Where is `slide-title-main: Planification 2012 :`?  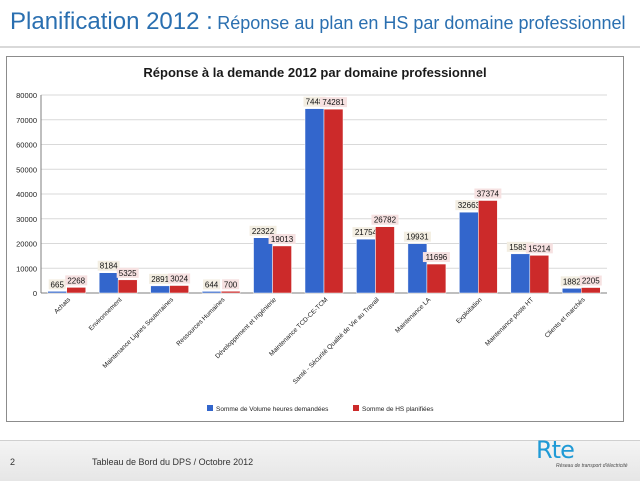 slide-title-main: Planification 2012 : is located at coordinates (111, 21).